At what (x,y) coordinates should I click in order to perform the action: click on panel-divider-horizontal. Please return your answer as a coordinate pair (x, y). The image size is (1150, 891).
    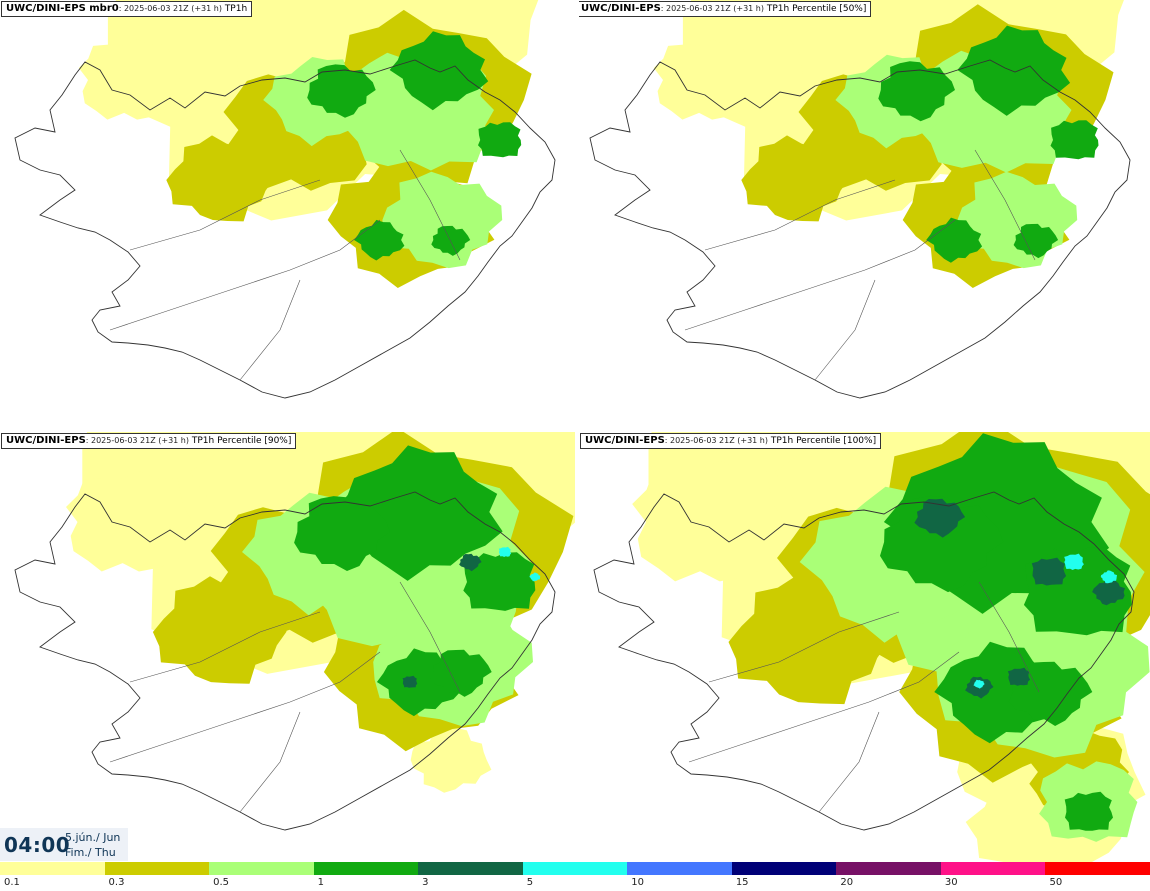
    Looking at the image, I should click on (575, 428).